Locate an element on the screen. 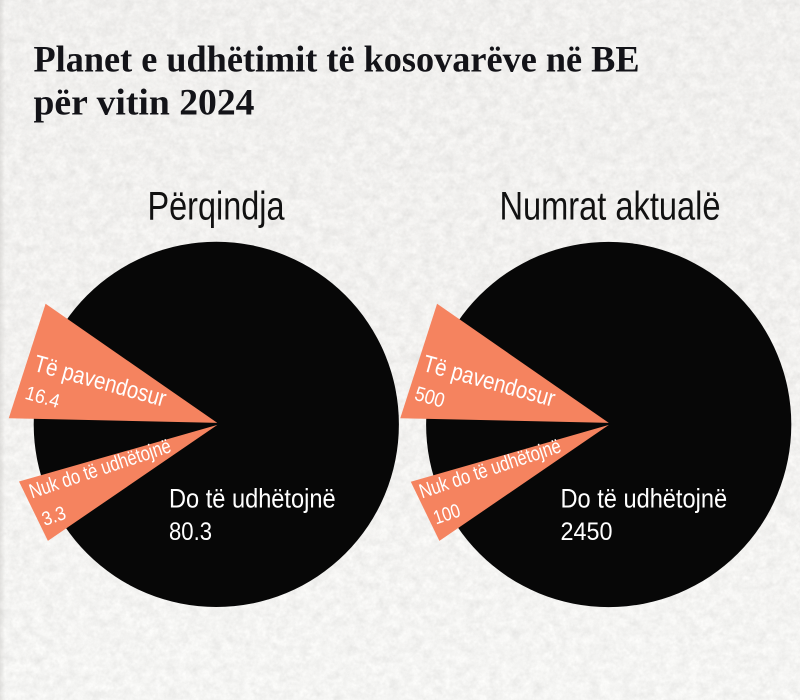 This screenshot has height=700, width=800. svg-text: Numrat aktualë is located at coordinates (610, 207).